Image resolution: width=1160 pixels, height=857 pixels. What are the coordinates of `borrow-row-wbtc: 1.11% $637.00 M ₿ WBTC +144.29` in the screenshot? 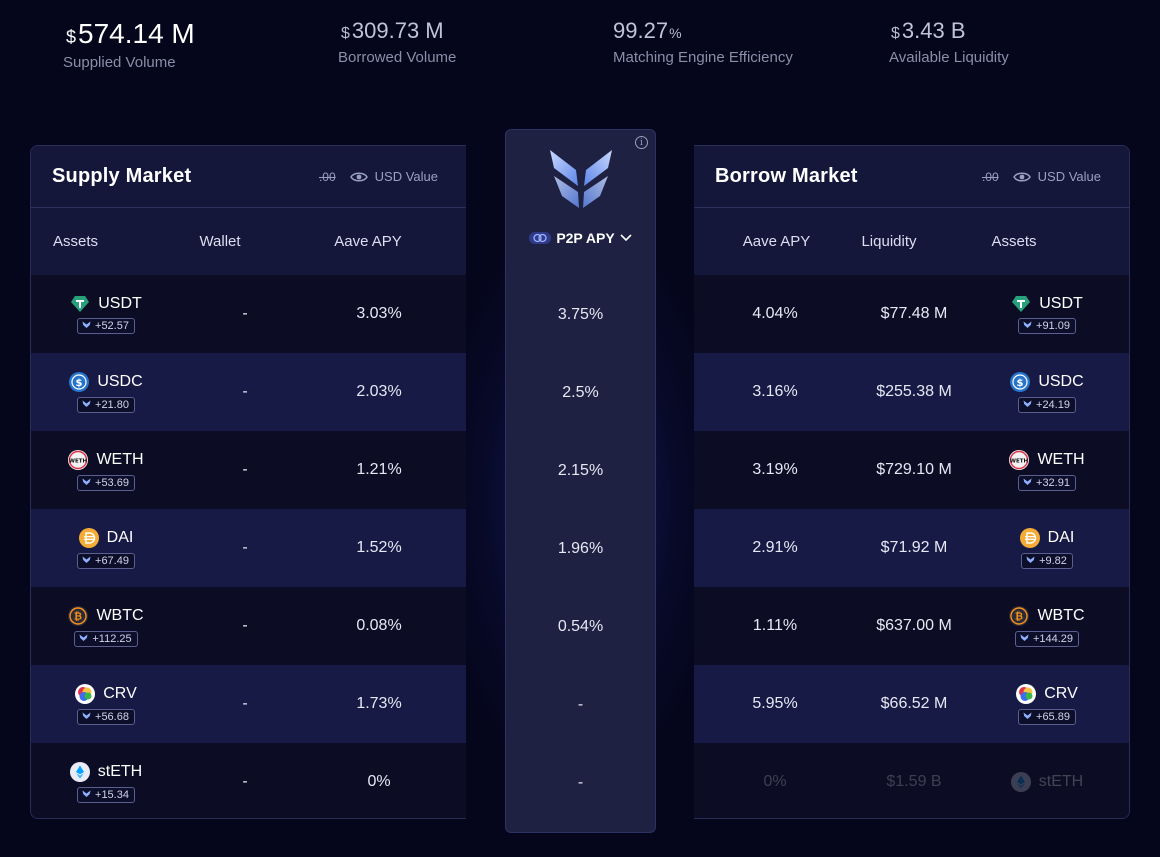 It's located at (911, 626).